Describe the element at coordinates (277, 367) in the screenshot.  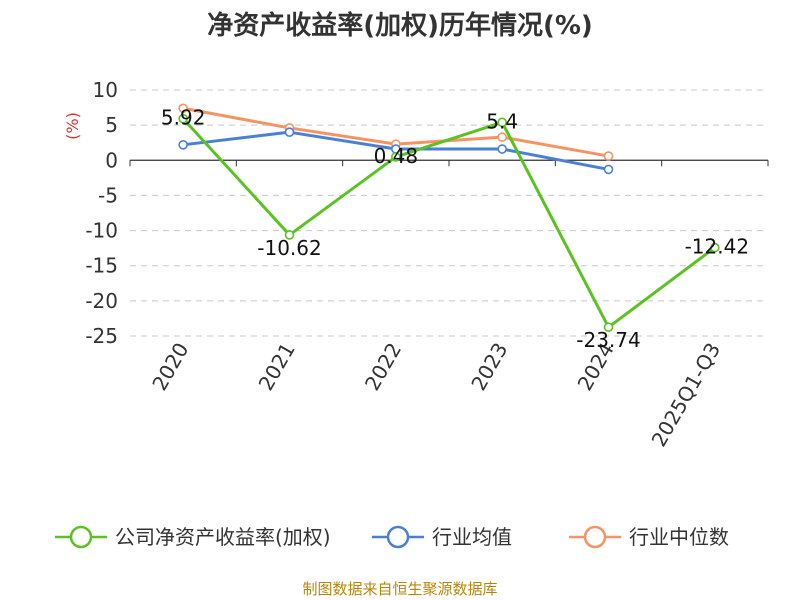
I see `x-tick-label: 2021` at that location.